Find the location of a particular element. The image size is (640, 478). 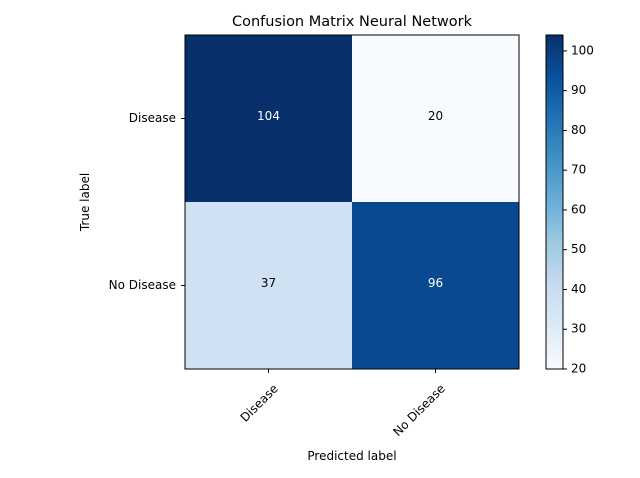

colorbar-tick-label: 40 is located at coordinates (578, 289).